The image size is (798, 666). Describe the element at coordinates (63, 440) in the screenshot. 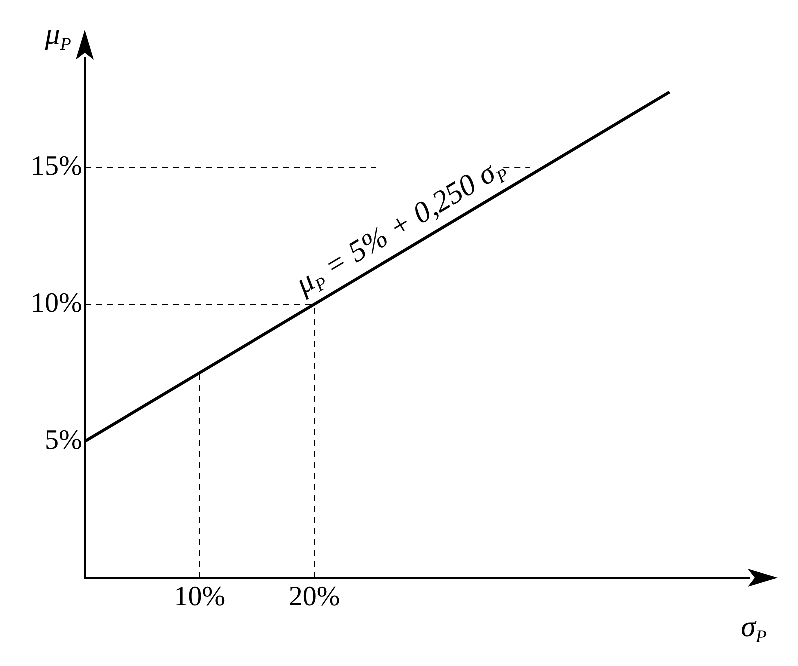

I see `y-tick-label: 5%` at that location.